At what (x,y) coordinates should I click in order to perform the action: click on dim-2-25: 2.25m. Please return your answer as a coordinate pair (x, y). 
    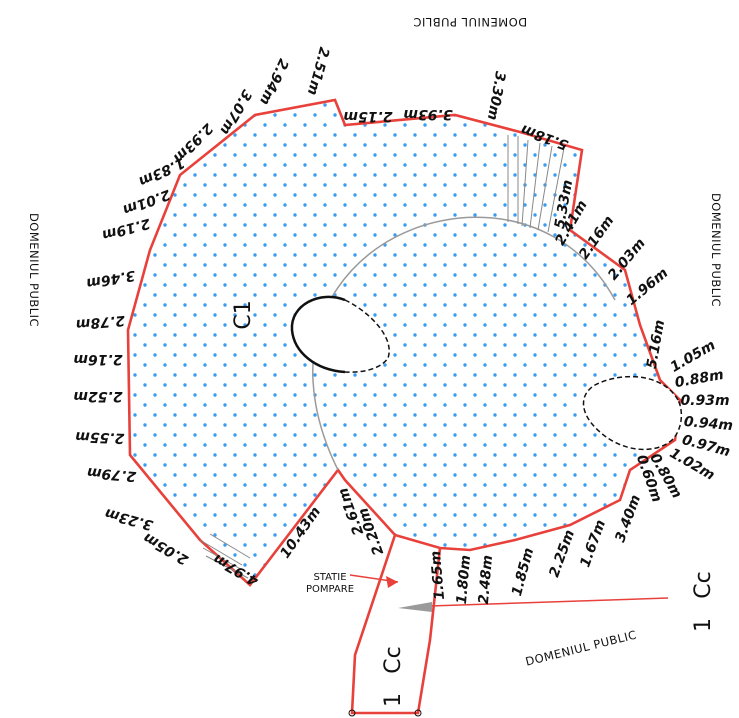
    Looking at the image, I should click on (562, 554).